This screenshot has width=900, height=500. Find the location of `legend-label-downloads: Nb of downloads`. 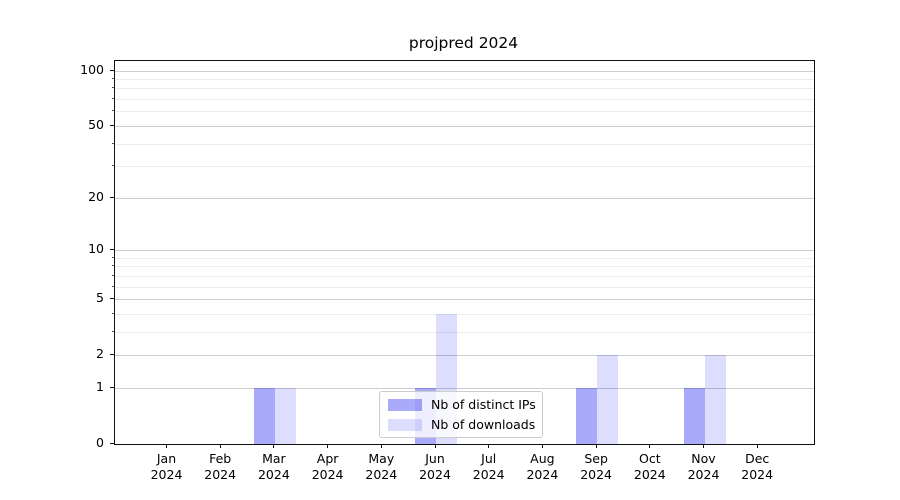

legend-label-downloads: Nb of downloads is located at coordinates (483, 424).